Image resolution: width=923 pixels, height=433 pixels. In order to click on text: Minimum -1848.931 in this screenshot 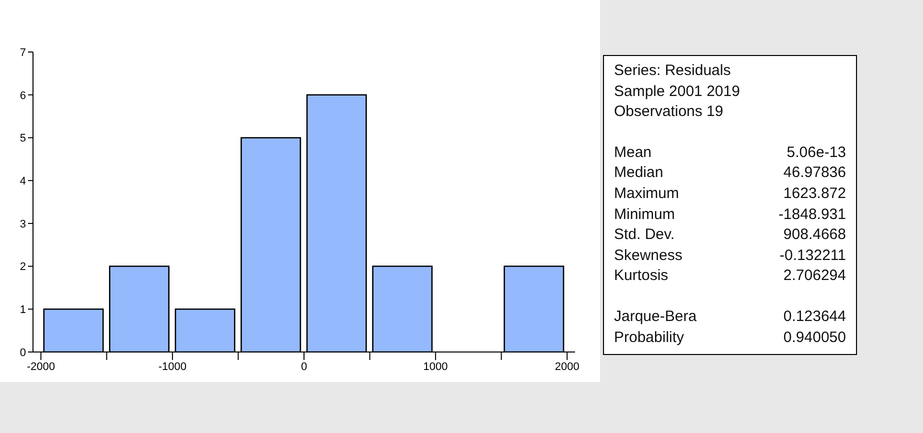, I will do `click(730, 214)`.